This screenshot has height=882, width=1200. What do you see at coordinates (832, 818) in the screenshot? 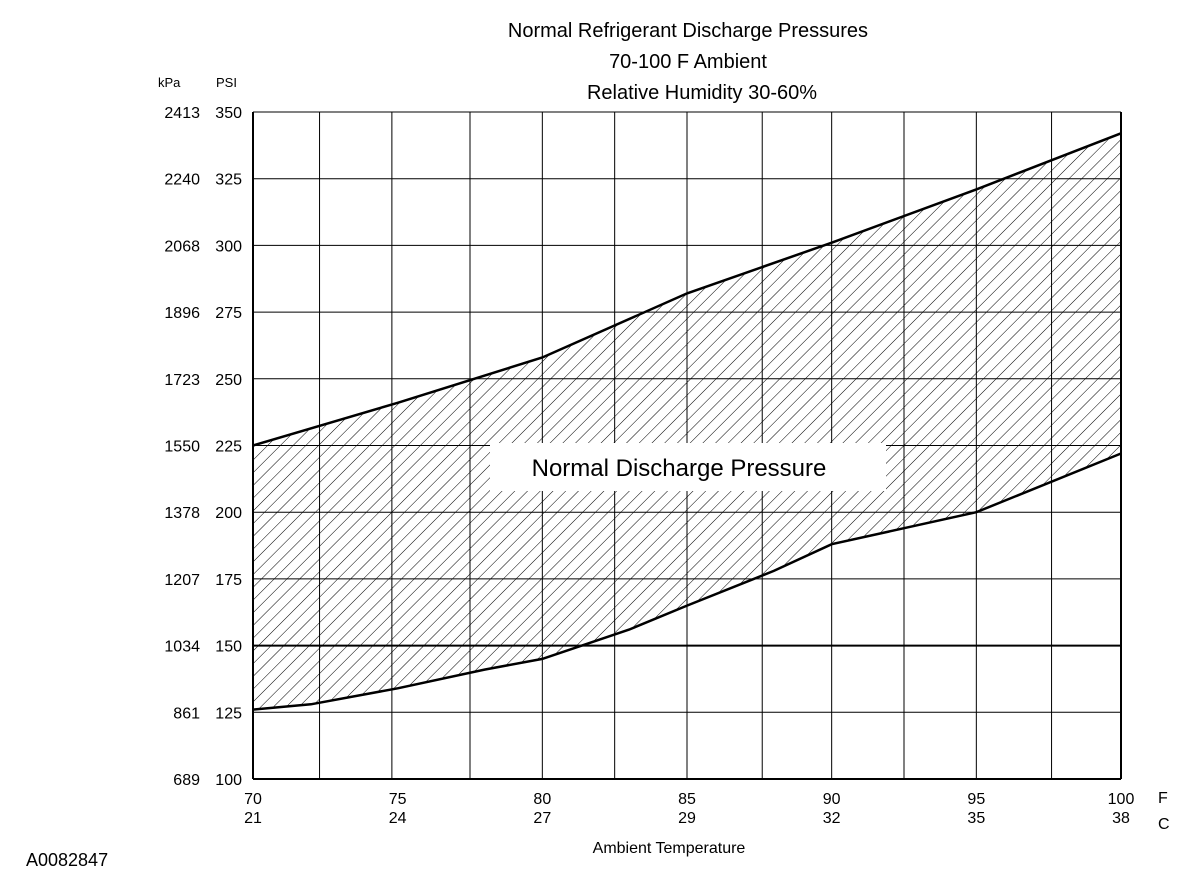
I see `x-tick-celsius: 32` at bounding box center [832, 818].